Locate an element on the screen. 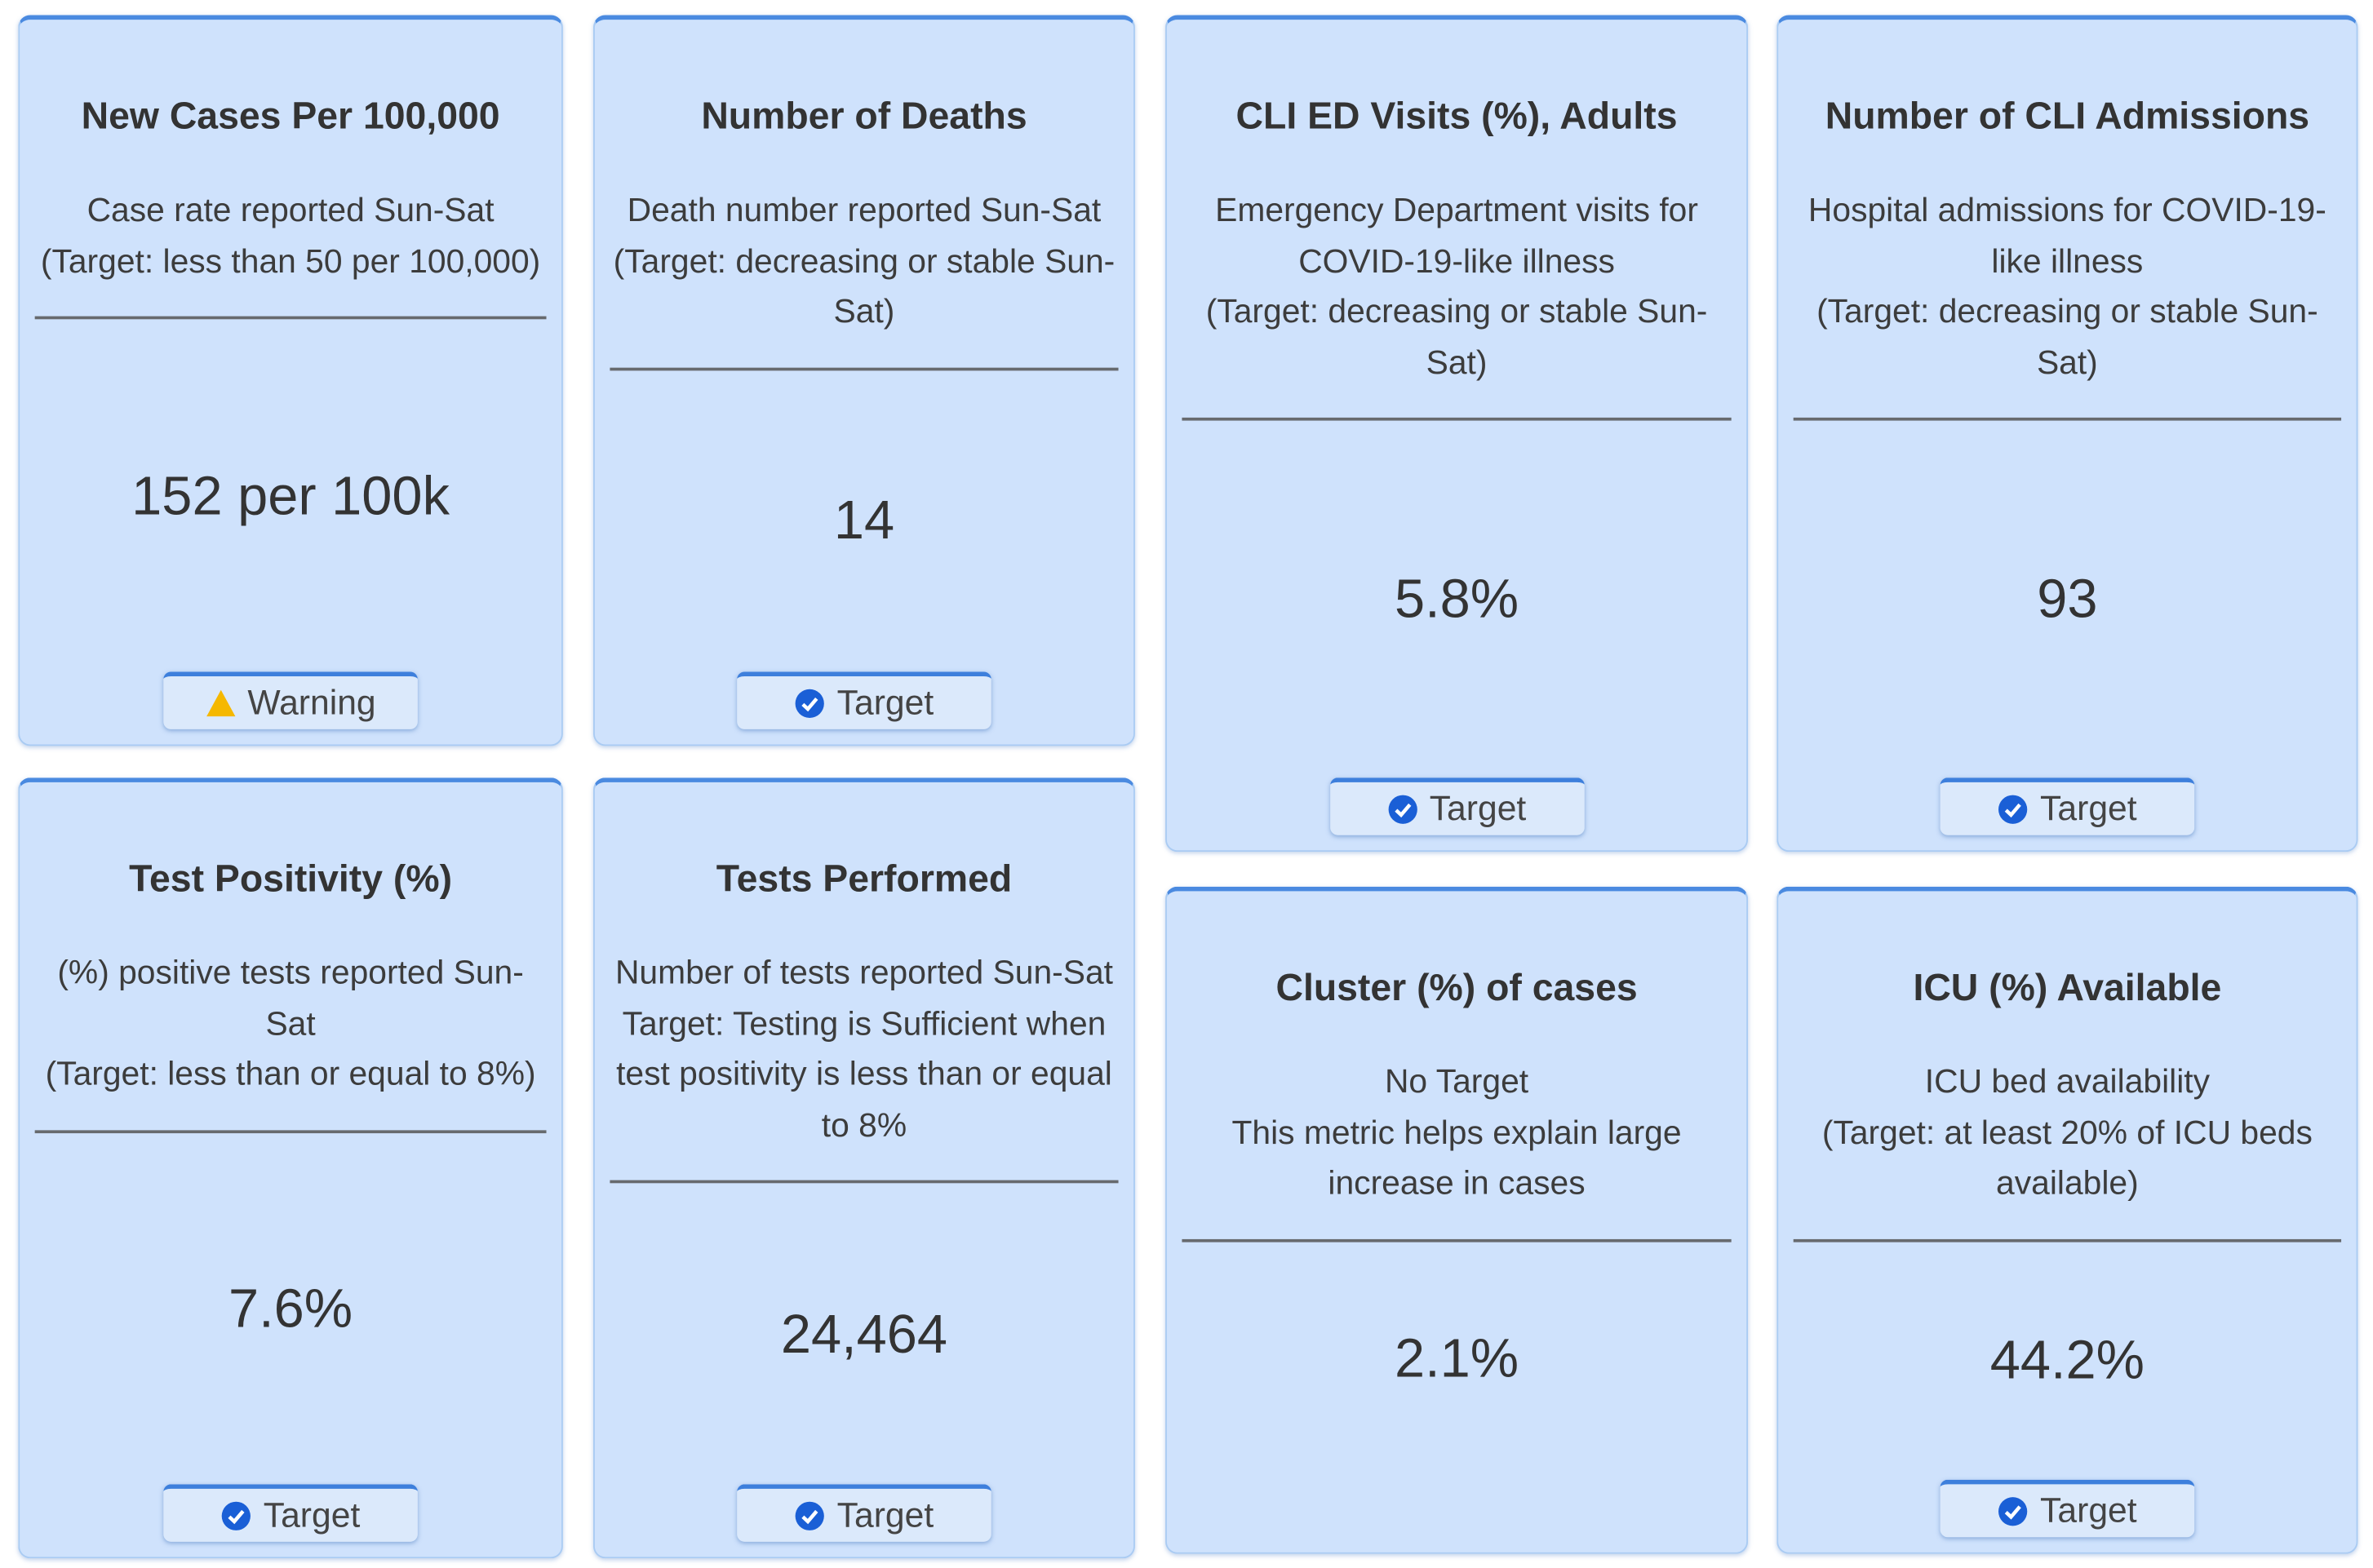 The height and width of the screenshot is (1568, 2373). card-title: Tests Performed is located at coordinates (864, 879).